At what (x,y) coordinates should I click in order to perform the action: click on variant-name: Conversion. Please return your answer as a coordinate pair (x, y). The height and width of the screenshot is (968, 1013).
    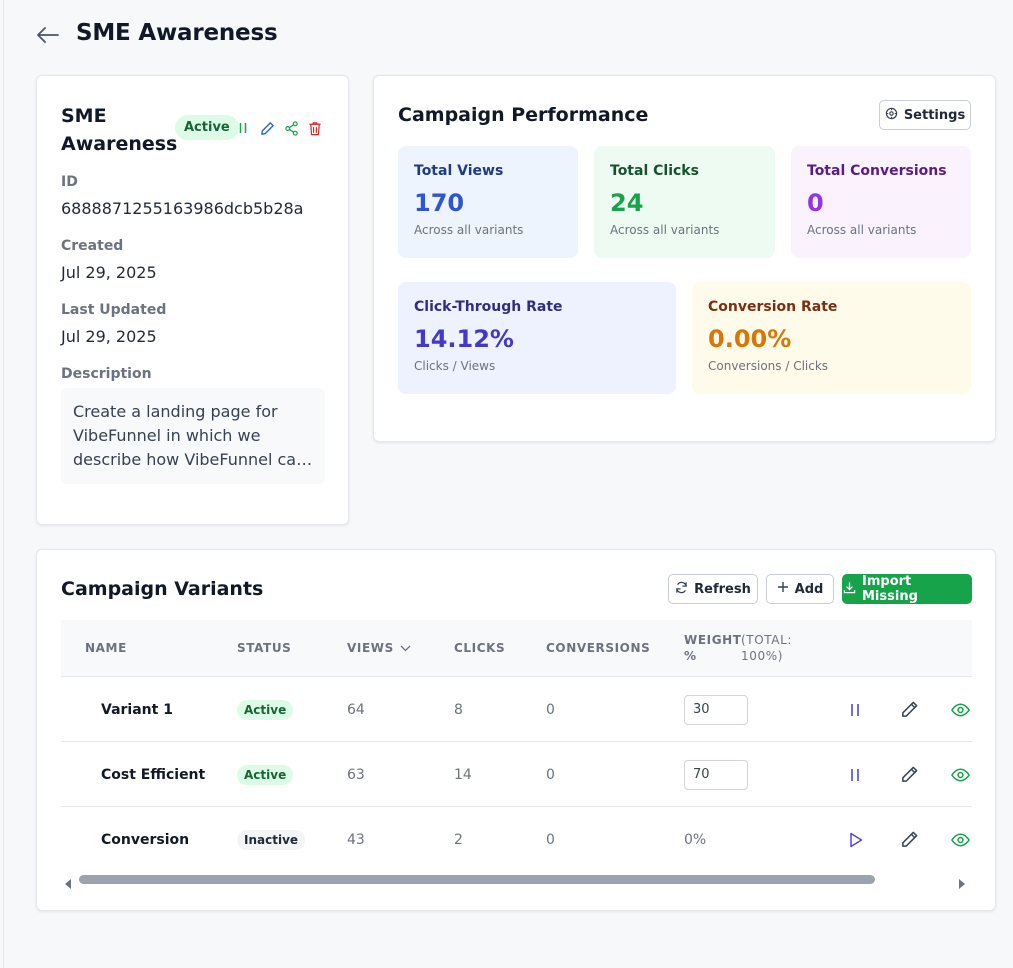
    Looking at the image, I should click on (145, 839).